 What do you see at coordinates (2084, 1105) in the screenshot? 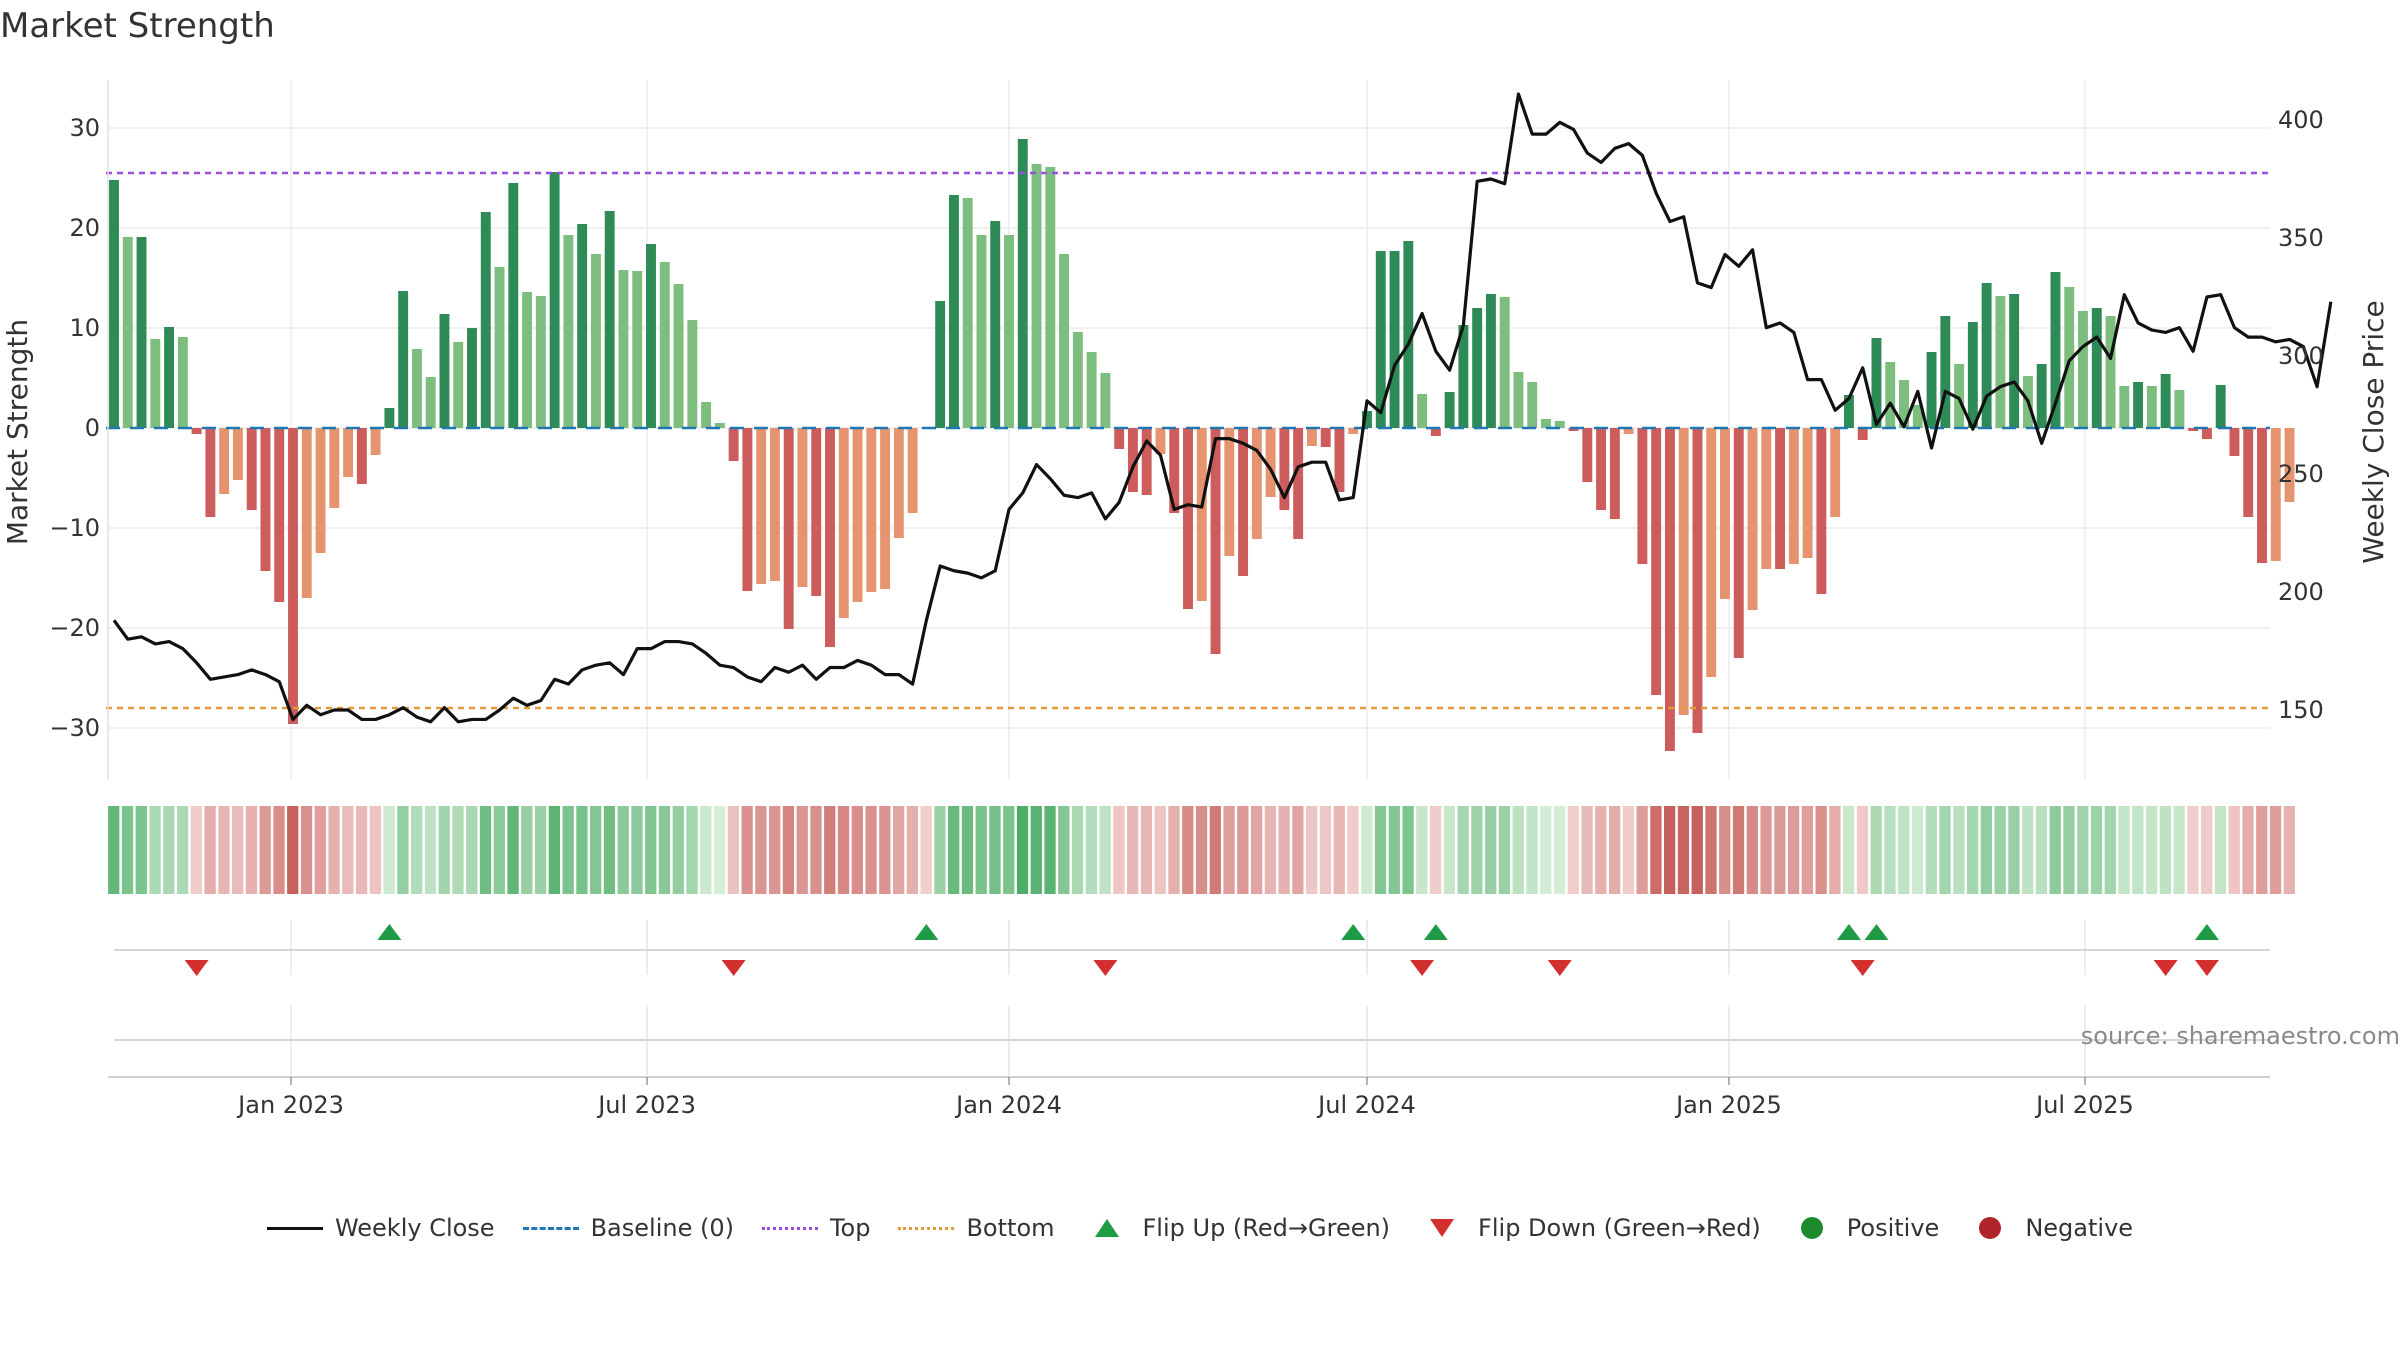
I see `x-tick-label: Jul 2025` at bounding box center [2084, 1105].